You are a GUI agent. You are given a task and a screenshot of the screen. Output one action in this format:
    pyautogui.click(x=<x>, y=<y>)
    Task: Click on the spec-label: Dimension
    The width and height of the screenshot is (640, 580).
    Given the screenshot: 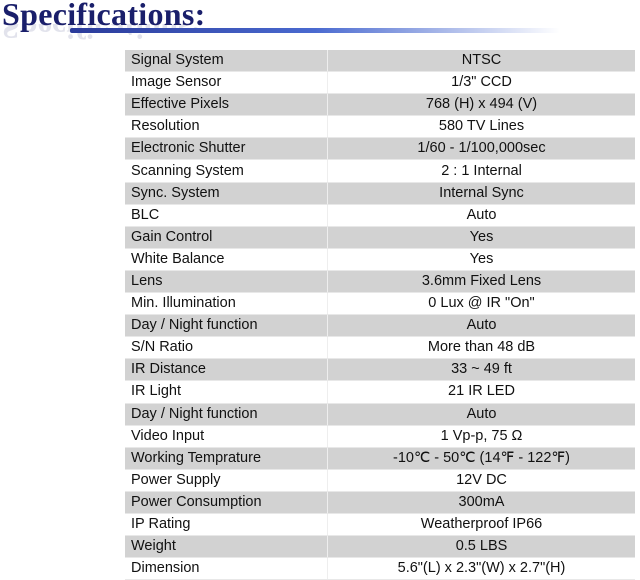 What is the action you would take?
    pyautogui.click(x=226, y=568)
    